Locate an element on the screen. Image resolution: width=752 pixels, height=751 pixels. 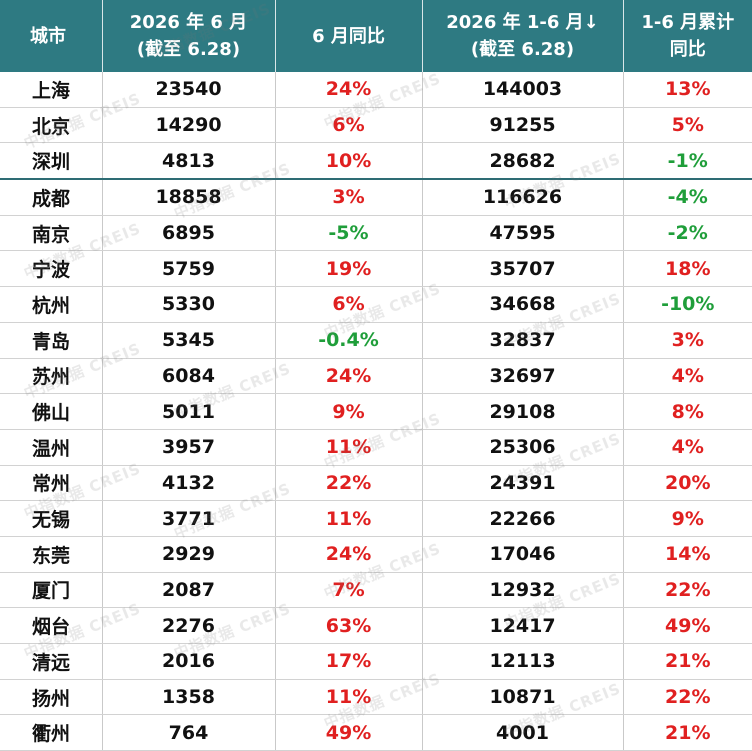
header-ytd-yoy: 1-6 月累计 同比 is located at coordinates (687, 36).